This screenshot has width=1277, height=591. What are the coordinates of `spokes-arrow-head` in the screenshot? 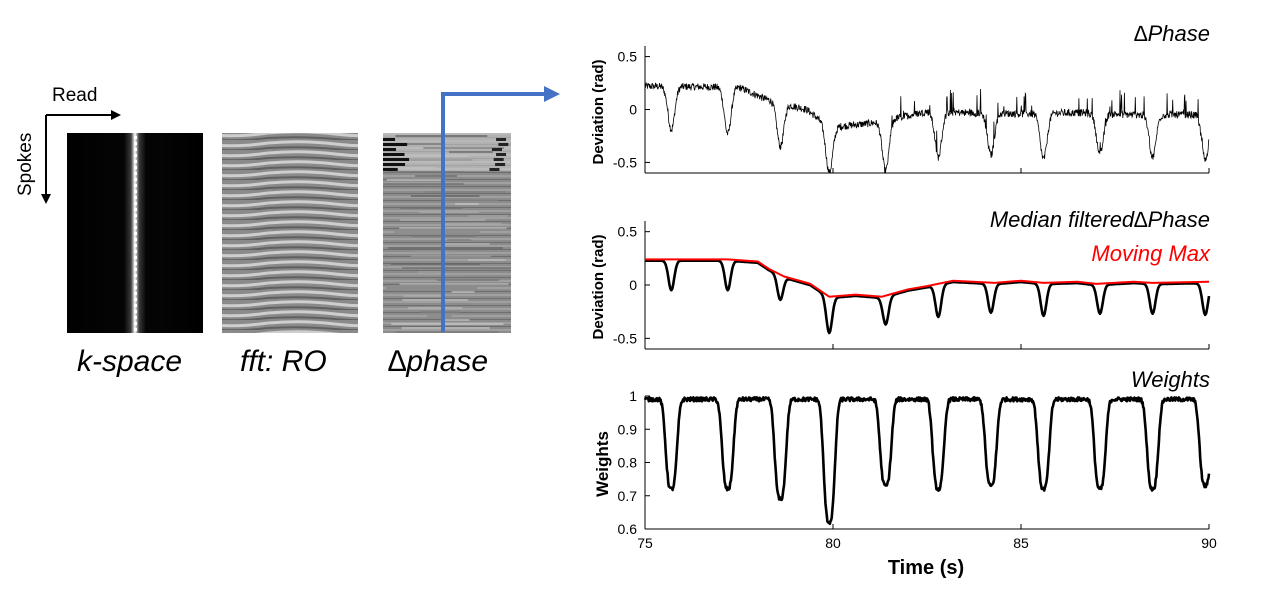 It's located at (46, 199).